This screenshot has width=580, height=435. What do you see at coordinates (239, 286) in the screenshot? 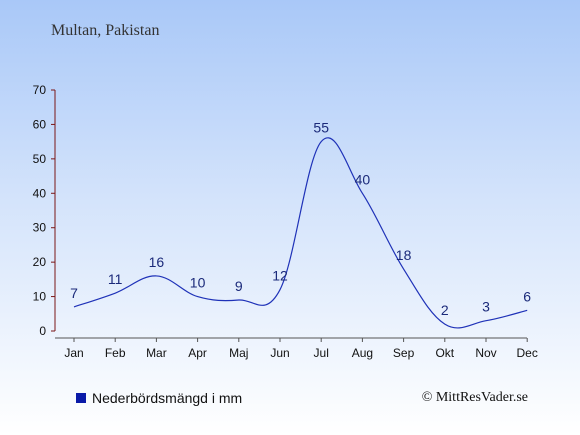
I see `data-label: 9` at bounding box center [239, 286].